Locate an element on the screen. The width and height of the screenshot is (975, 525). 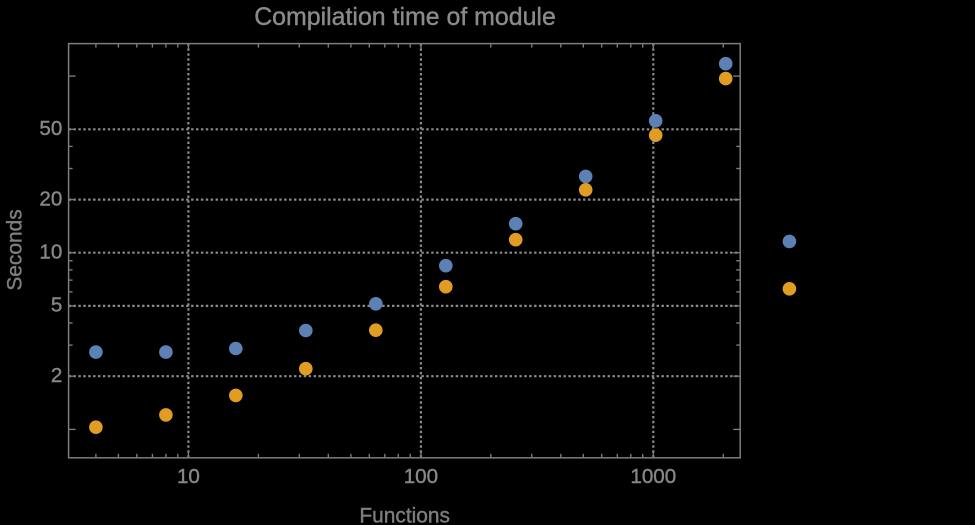
svg-text: Seconds is located at coordinates (15, 249).